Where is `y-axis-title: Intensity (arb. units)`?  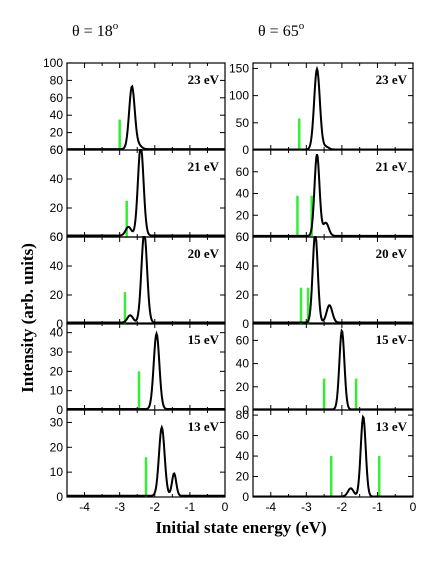
y-axis-title: Intensity (arb. units) is located at coordinates (27, 318).